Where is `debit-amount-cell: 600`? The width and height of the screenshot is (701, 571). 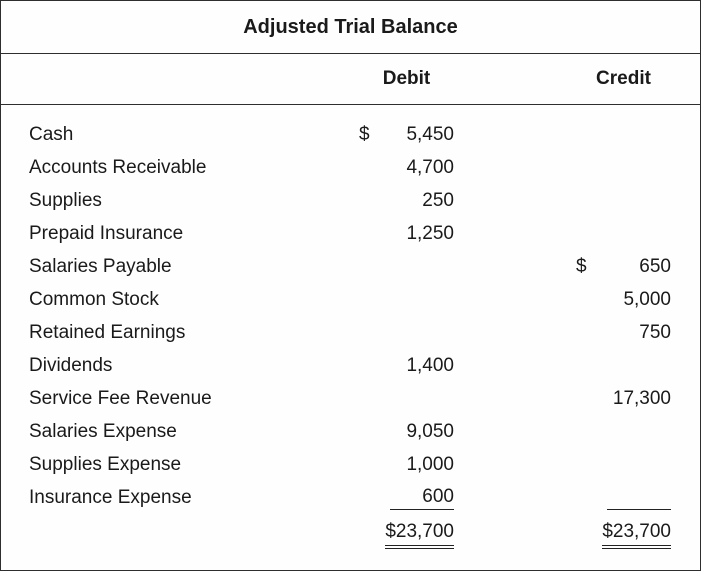
debit-amount-cell: 600 is located at coordinates (406, 498).